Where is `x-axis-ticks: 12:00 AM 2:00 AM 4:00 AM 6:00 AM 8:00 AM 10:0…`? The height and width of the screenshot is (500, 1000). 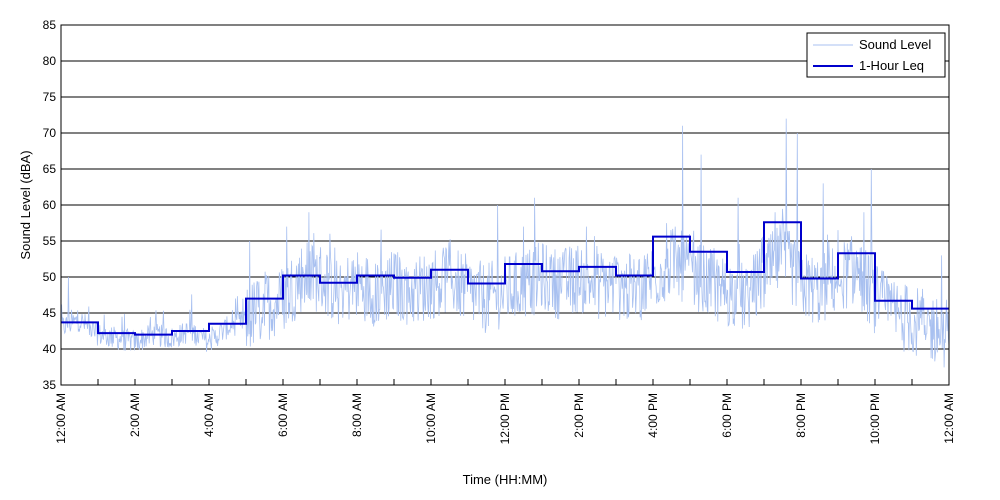
x-axis-ticks: 12:00 AM 2:00 AM 4:00 AM 6:00 AM 8:00 AM 10:0… is located at coordinates (505, 411).